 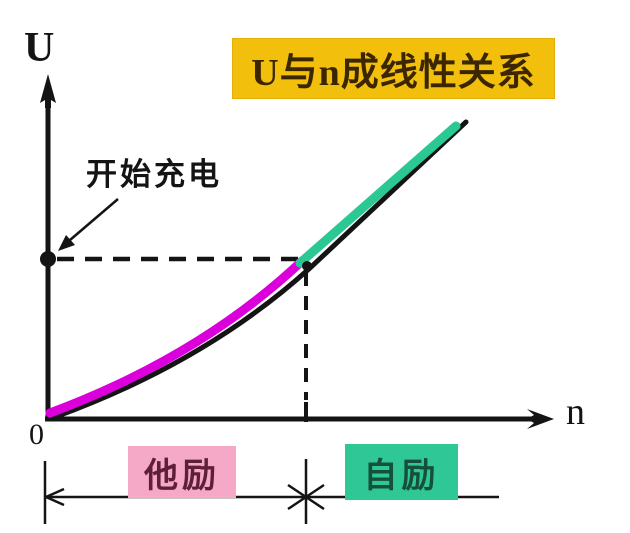 What do you see at coordinates (401, 472) in the screenshot?
I see `region-label-self-excited: 自励` at bounding box center [401, 472].